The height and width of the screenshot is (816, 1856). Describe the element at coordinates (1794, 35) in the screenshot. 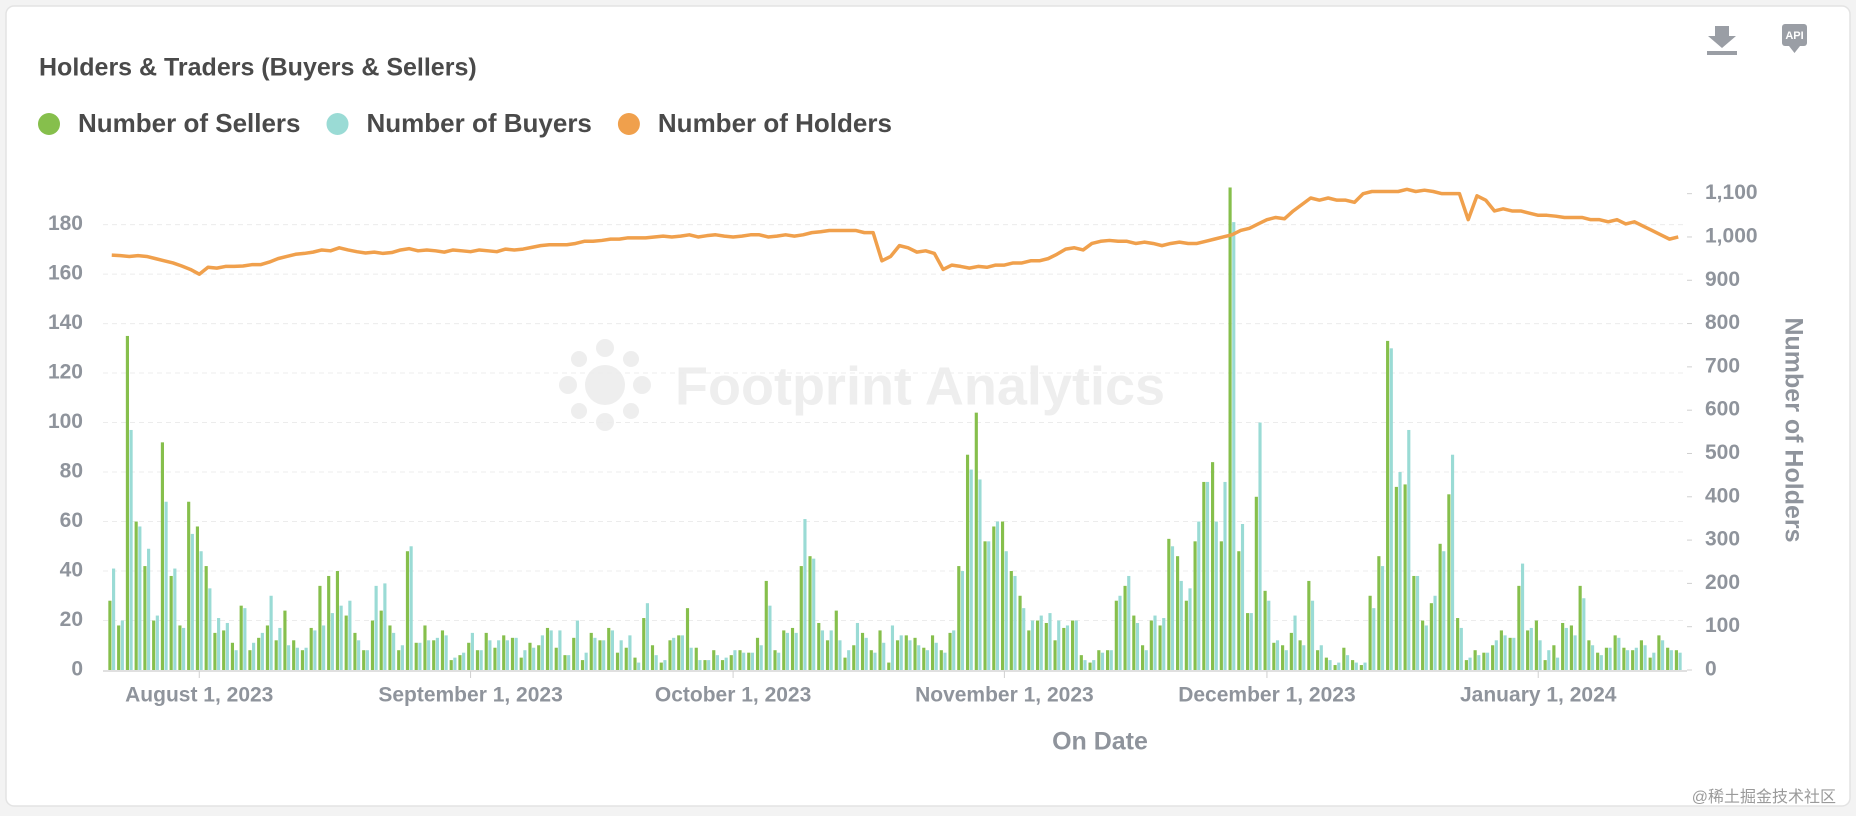

I see `api-icon` at that location.